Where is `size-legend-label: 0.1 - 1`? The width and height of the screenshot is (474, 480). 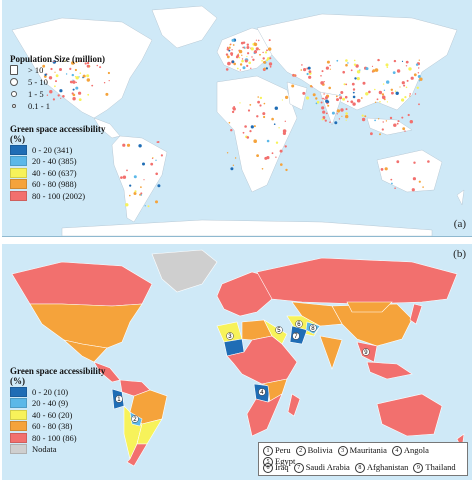
size-legend-label: 0.1 - 1 is located at coordinates (39, 106).